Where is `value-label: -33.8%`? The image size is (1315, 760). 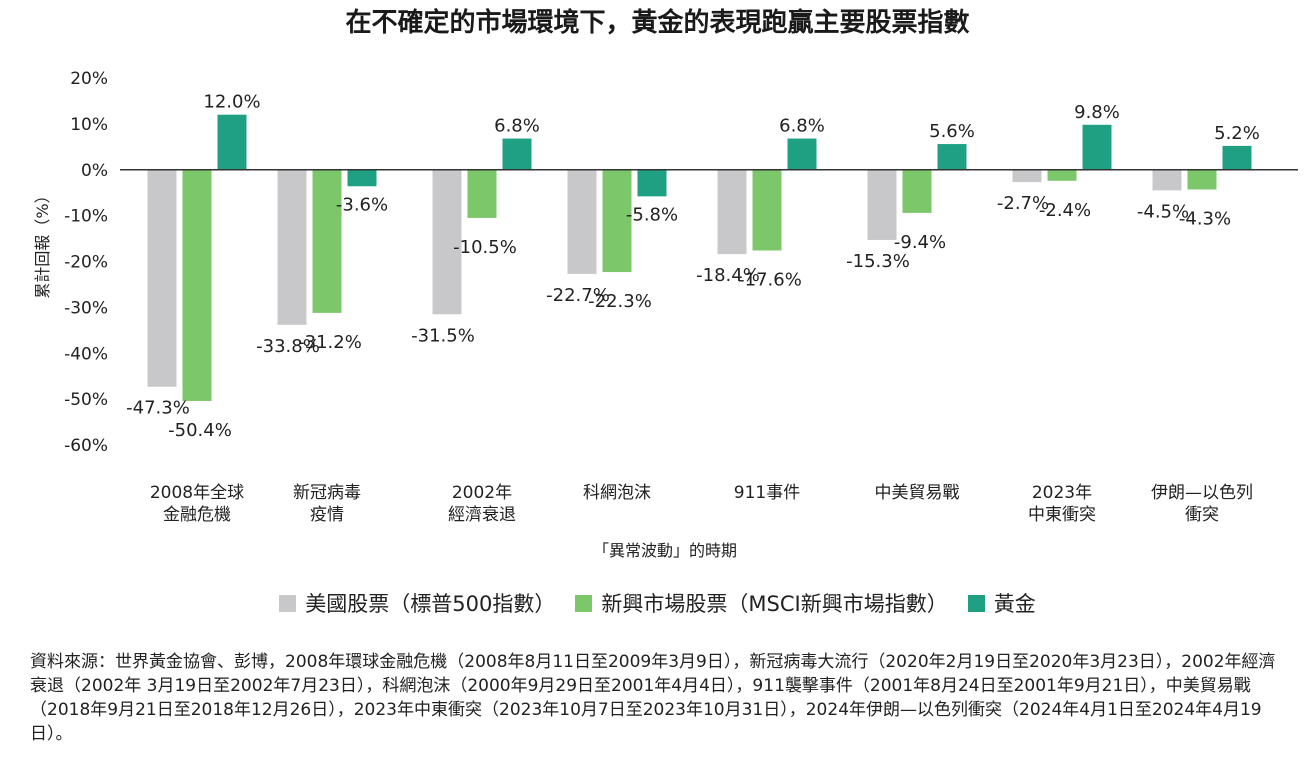 value-label: -33.8% is located at coordinates (288, 346).